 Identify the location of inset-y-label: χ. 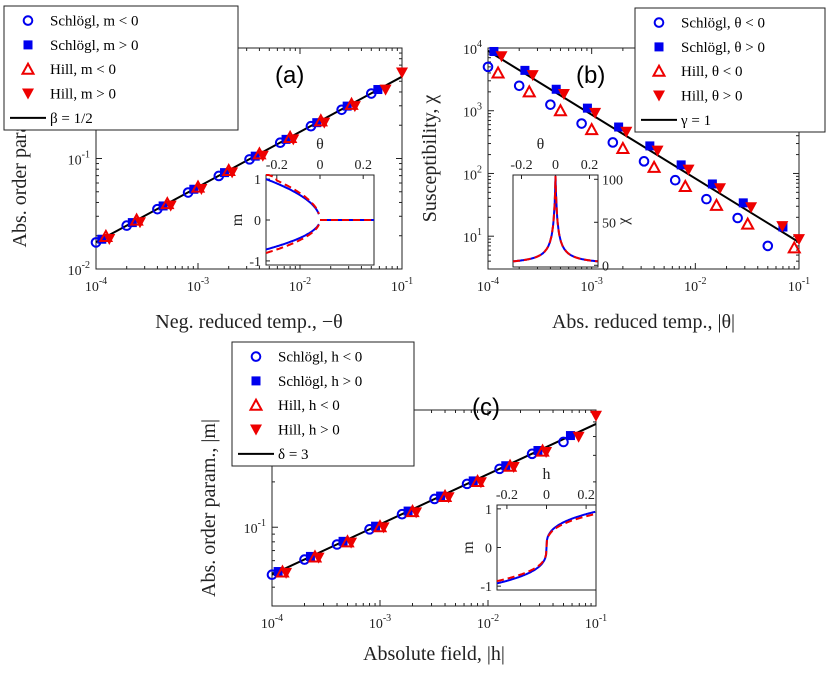
(623, 221).